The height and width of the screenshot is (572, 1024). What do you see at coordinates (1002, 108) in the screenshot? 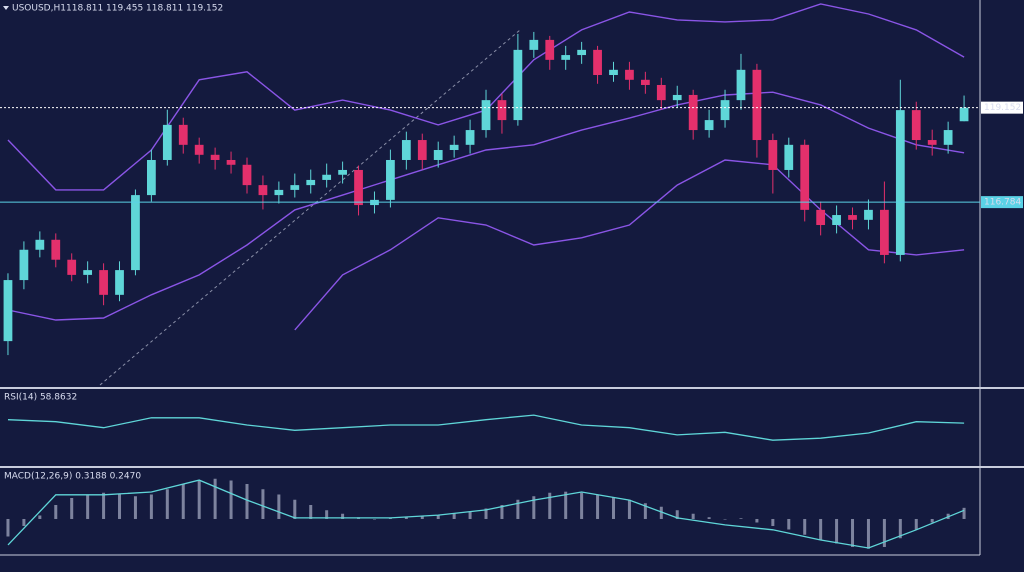
I see `price-marker-label: 119.152` at bounding box center [1002, 108].